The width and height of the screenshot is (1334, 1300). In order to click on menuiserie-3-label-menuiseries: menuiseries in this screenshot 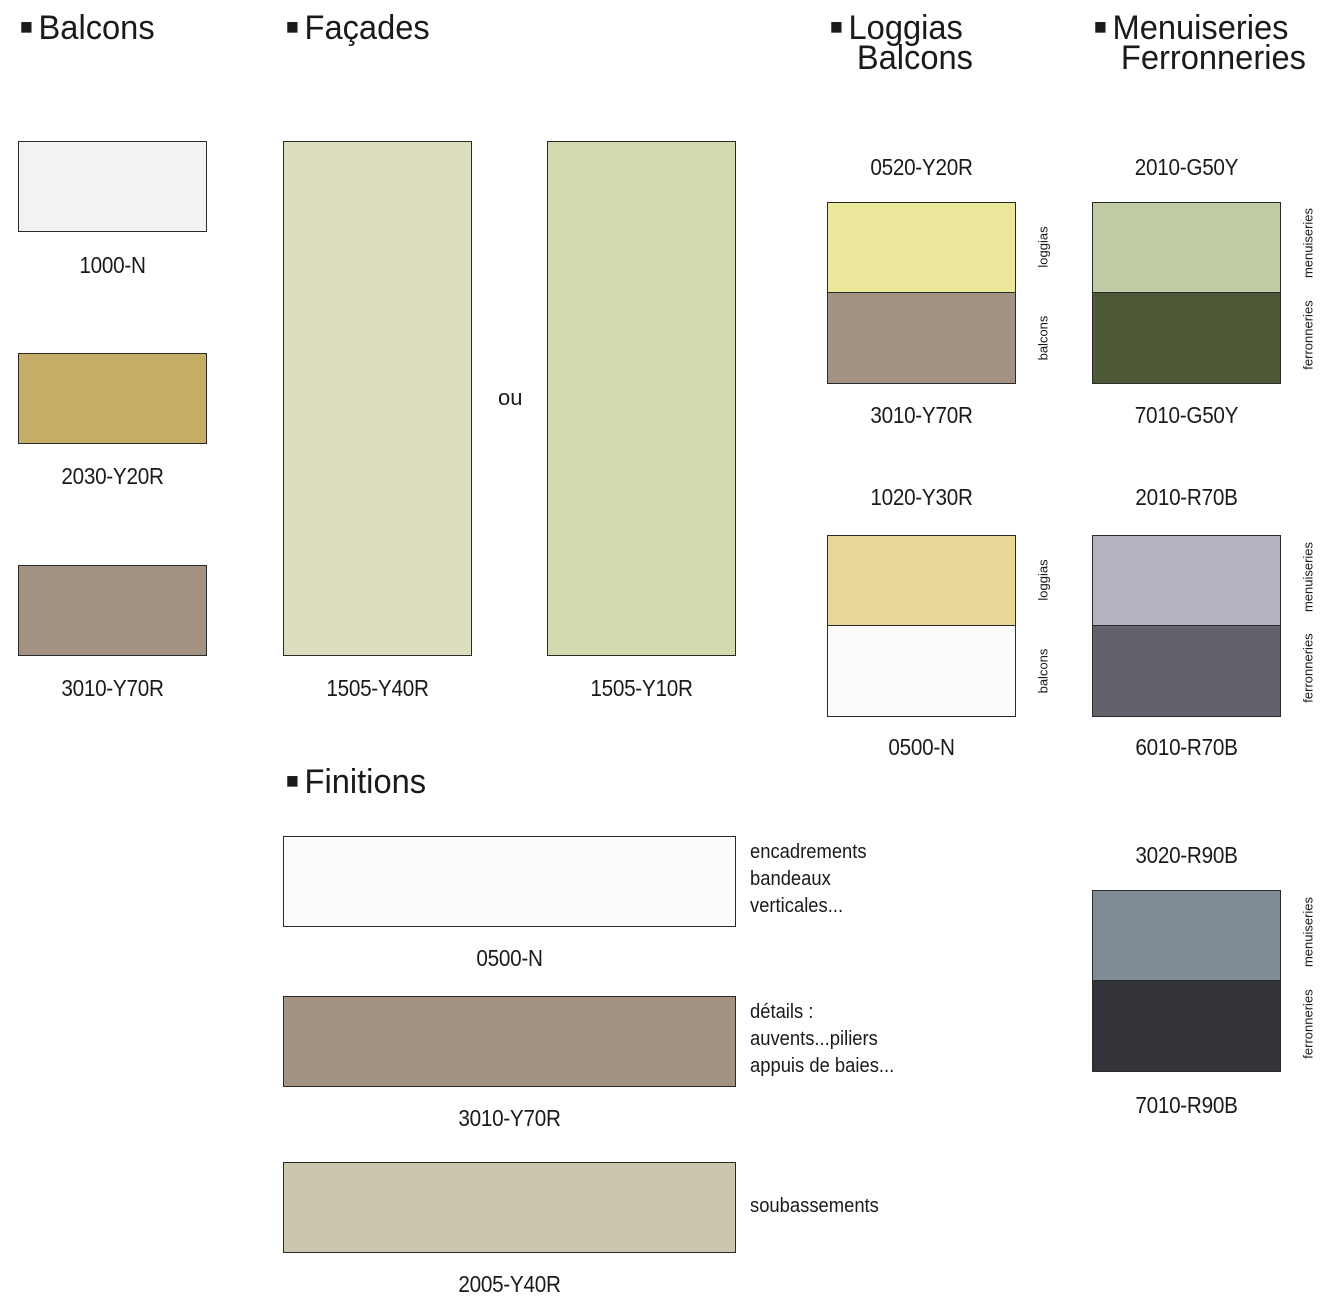, I will do `click(1308, 932)`.